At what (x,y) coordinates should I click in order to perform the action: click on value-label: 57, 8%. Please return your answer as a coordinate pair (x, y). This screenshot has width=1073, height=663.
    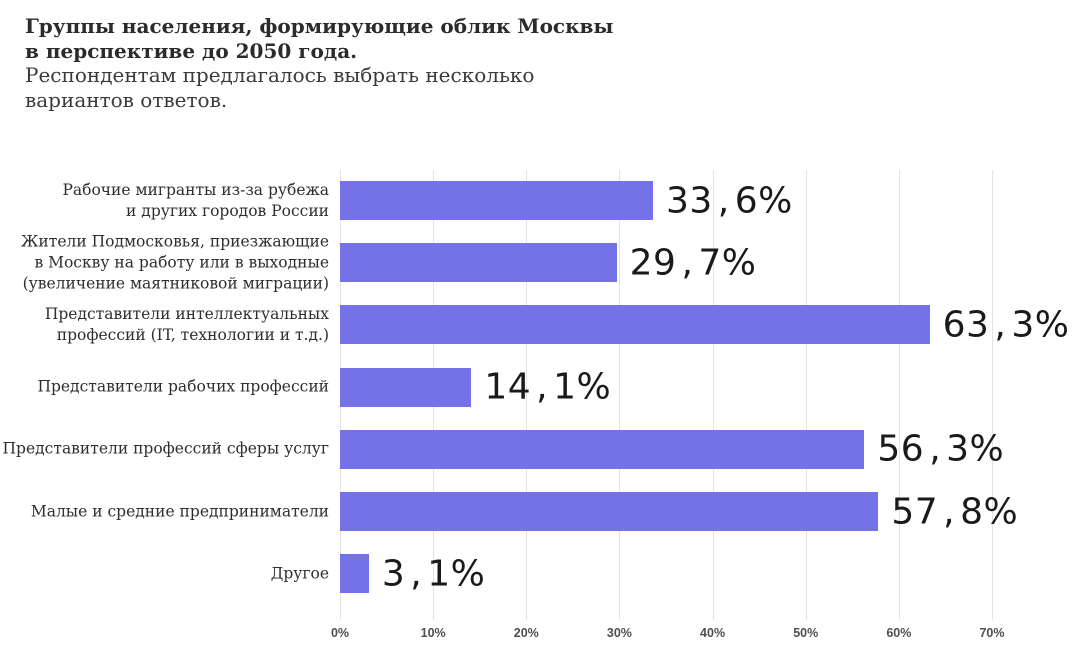
    Looking at the image, I should click on (955, 511).